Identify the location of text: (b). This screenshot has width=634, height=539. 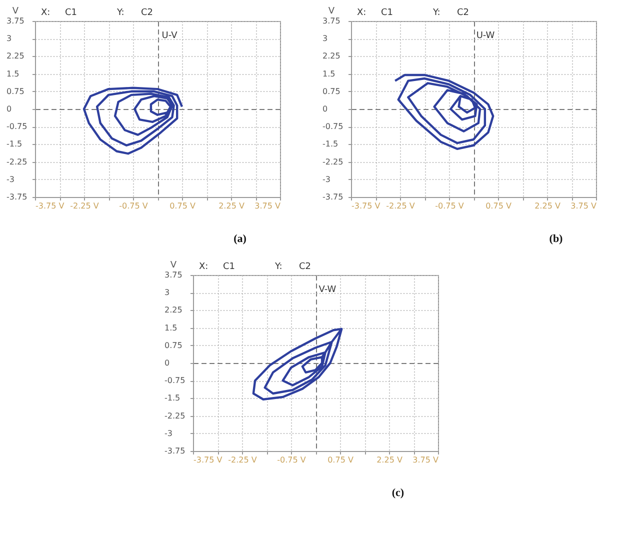
(556, 239).